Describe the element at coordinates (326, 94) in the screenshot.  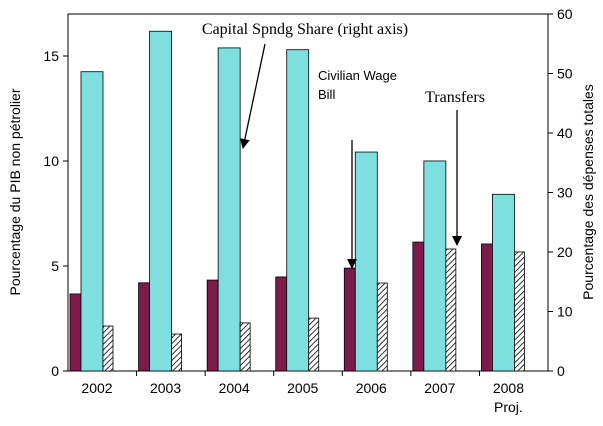
I see `annotation: Bill` at that location.